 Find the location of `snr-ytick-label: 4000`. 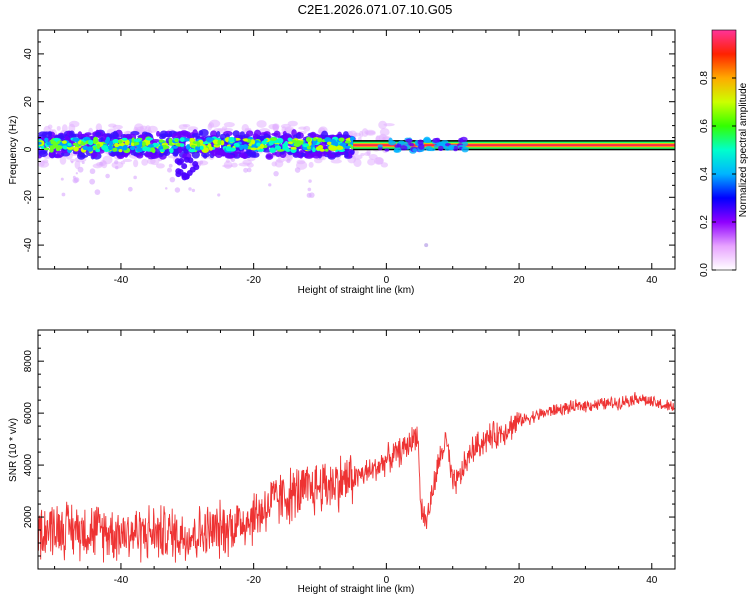

snr-ytick-label: 4000 is located at coordinates (28, 465).